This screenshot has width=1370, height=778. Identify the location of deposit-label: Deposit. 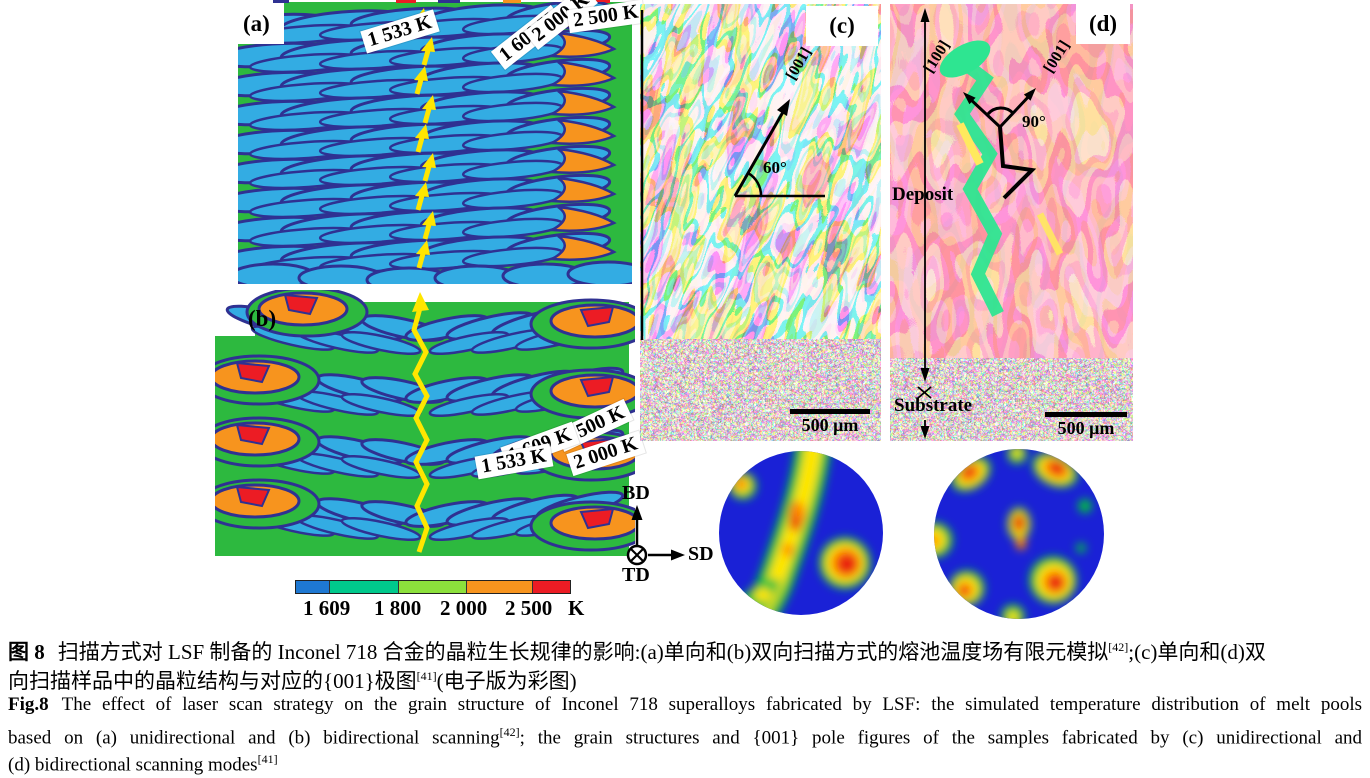
(923, 194).